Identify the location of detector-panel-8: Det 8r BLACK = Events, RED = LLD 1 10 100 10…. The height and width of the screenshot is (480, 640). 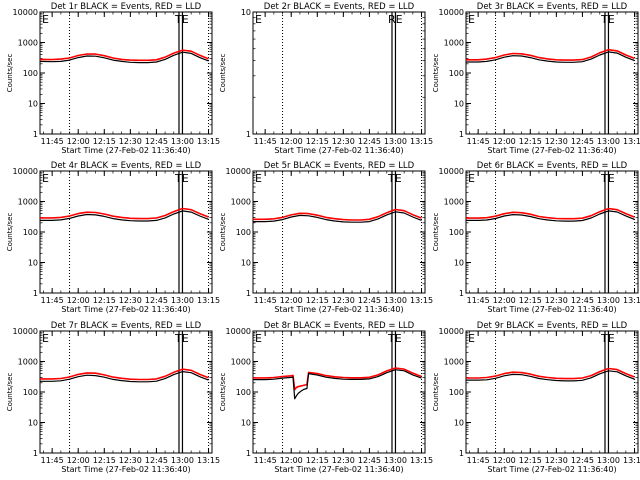
(326, 397).